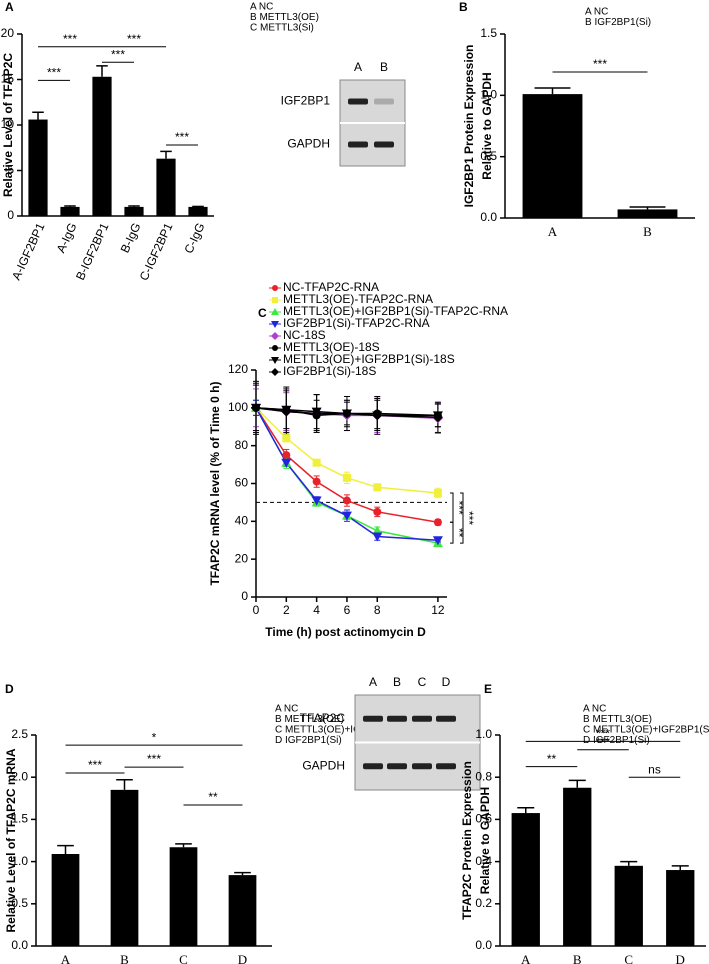 The image size is (709, 964). What do you see at coordinates (485, 840) in the screenshot?
I see `y-axis-label: Relative to GAPDH` at bounding box center [485, 840].